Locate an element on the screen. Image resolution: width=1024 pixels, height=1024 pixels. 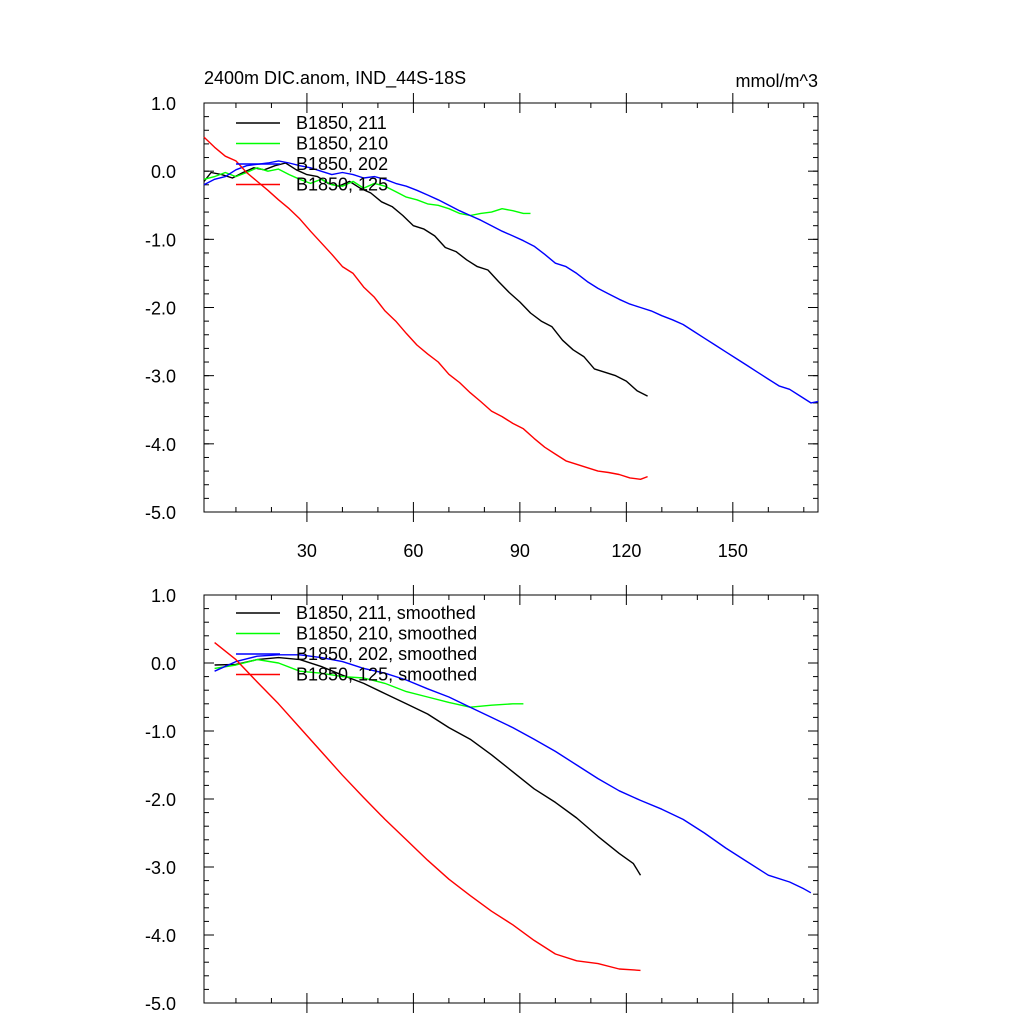
x-tick-label: 60 is located at coordinates (413, 551).